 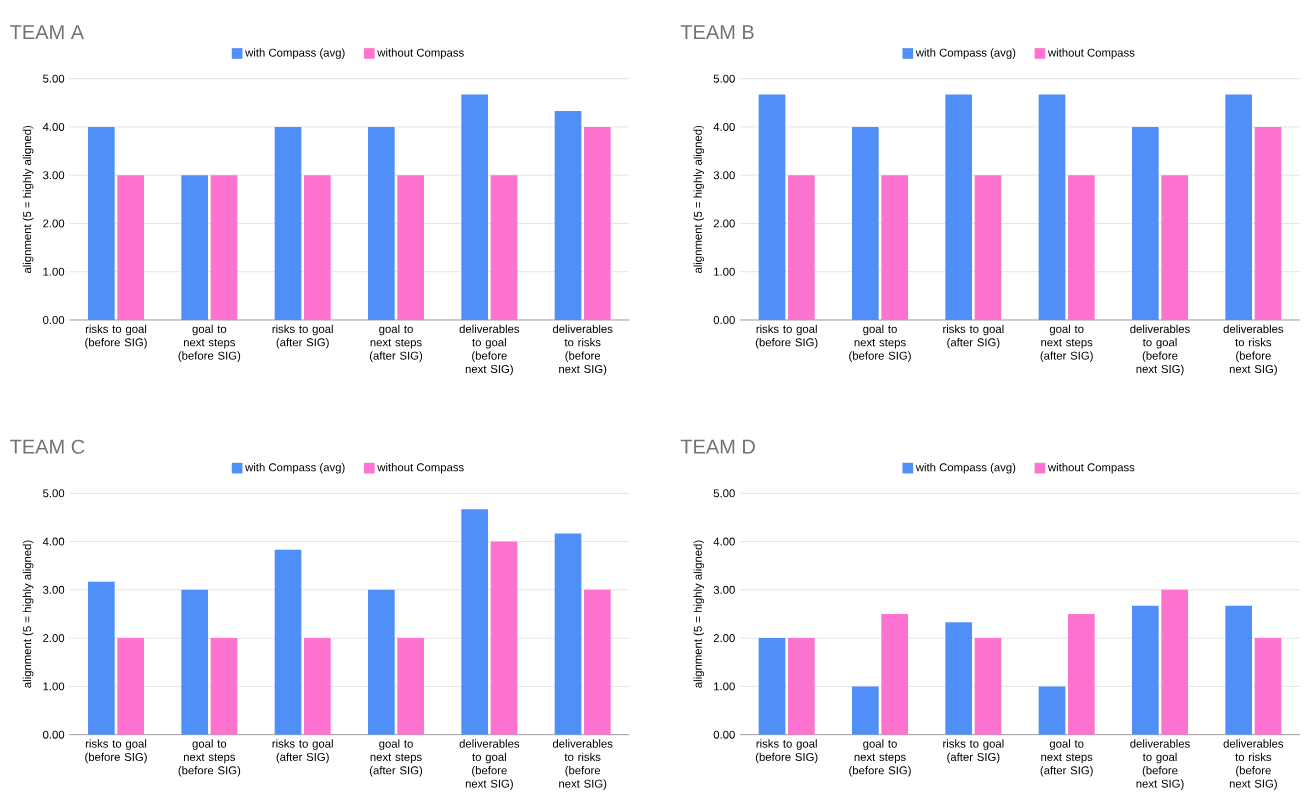 I want to click on chart-title: TEAM A, so click(x=47, y=32).